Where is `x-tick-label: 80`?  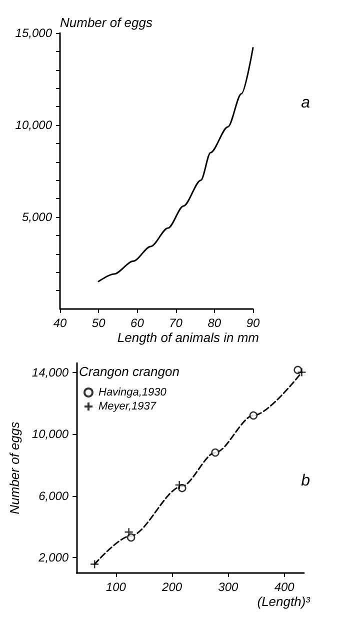
x-tick-label: 80 is located at coordinates (215, 323).